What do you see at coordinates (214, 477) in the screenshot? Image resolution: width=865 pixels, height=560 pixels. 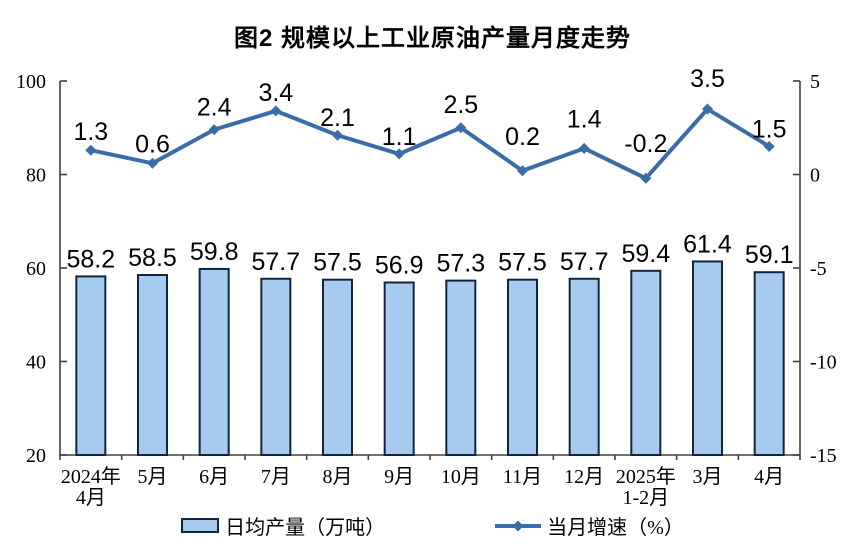 I see `svg-text: 6月` at bounding box center [214, 477].